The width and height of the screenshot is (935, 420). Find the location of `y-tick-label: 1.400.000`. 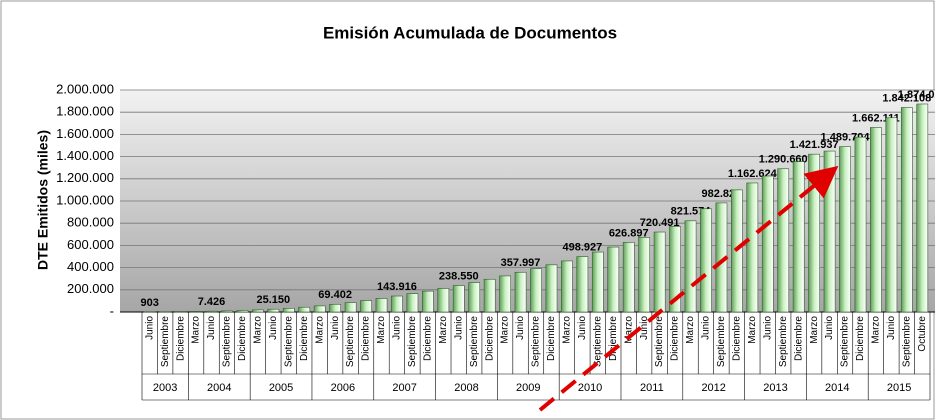

y-tick-label: 1.400.000 is located at coordinates (85, 155).